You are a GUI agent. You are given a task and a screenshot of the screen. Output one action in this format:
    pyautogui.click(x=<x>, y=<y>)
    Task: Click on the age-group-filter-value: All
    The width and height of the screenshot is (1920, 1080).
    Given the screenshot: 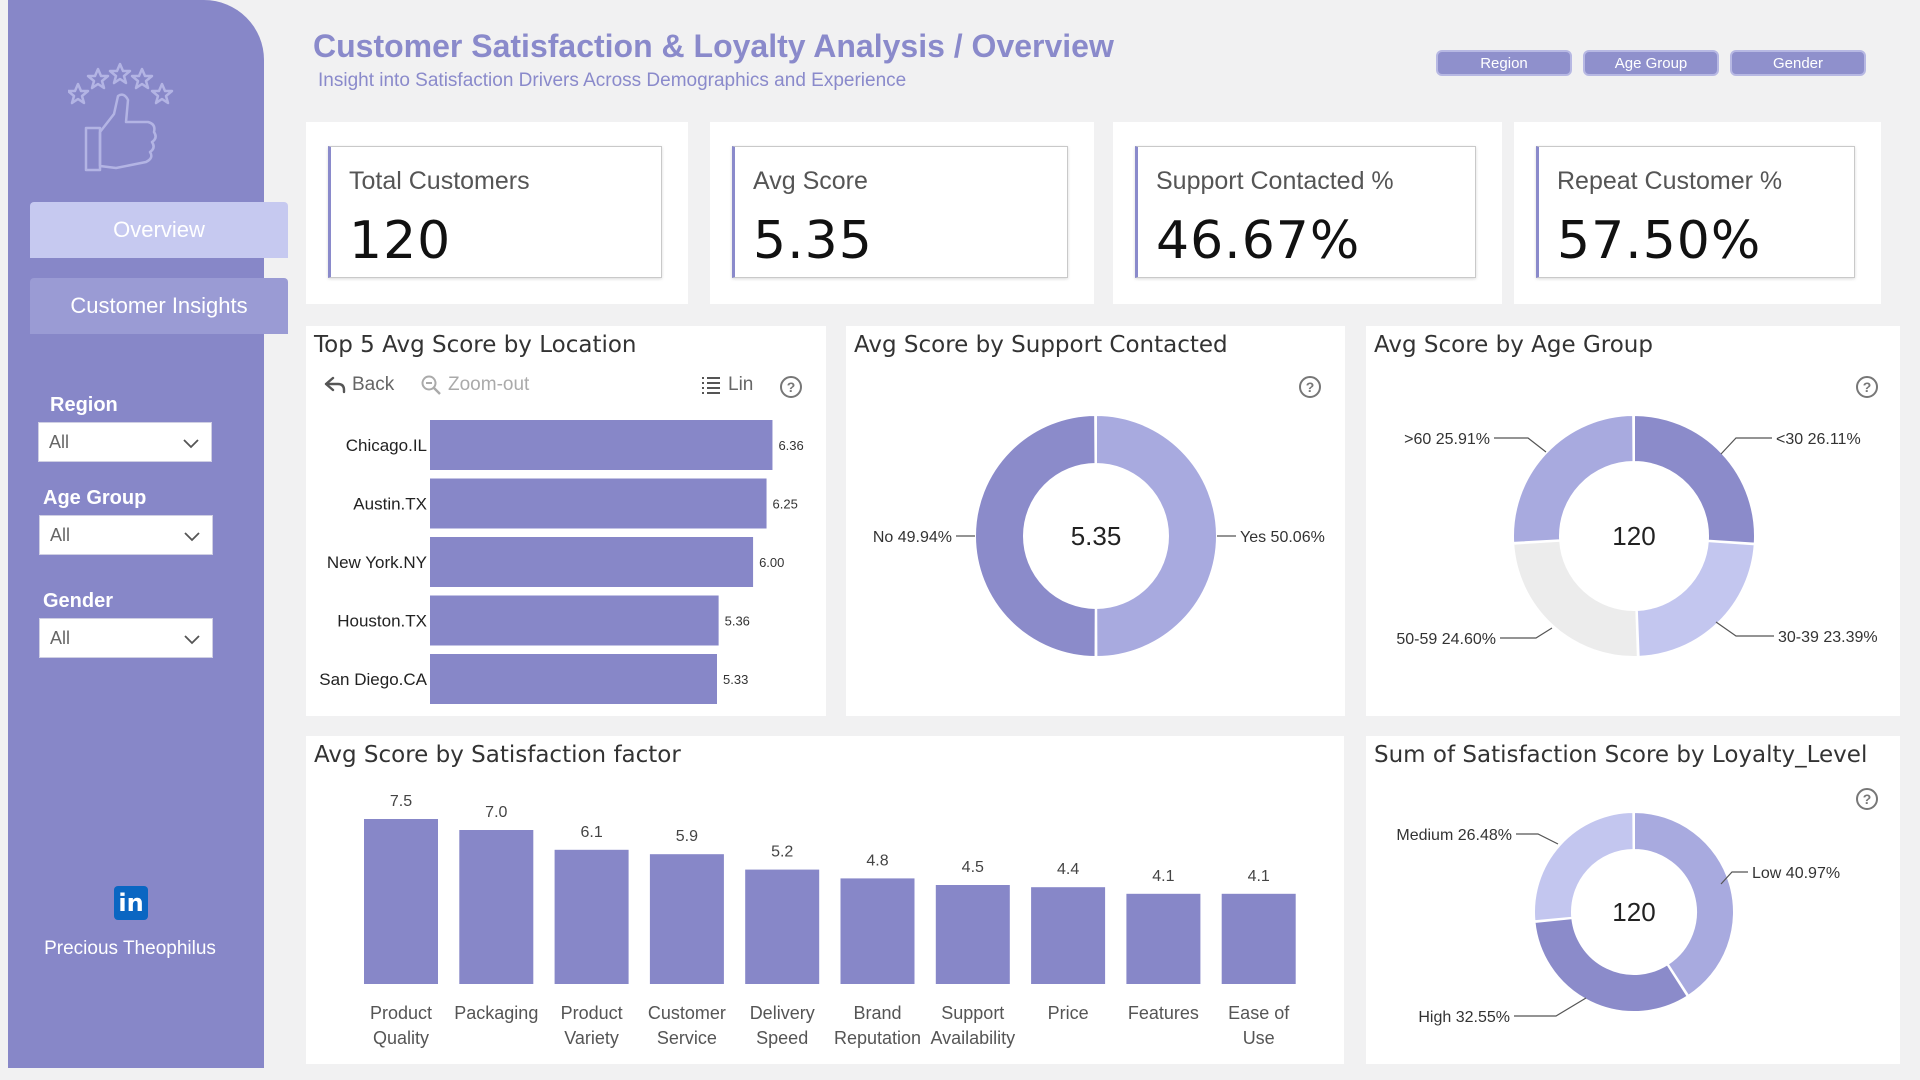 What is the action you would take?
    pyautogui.click(x=60, y=534)
    